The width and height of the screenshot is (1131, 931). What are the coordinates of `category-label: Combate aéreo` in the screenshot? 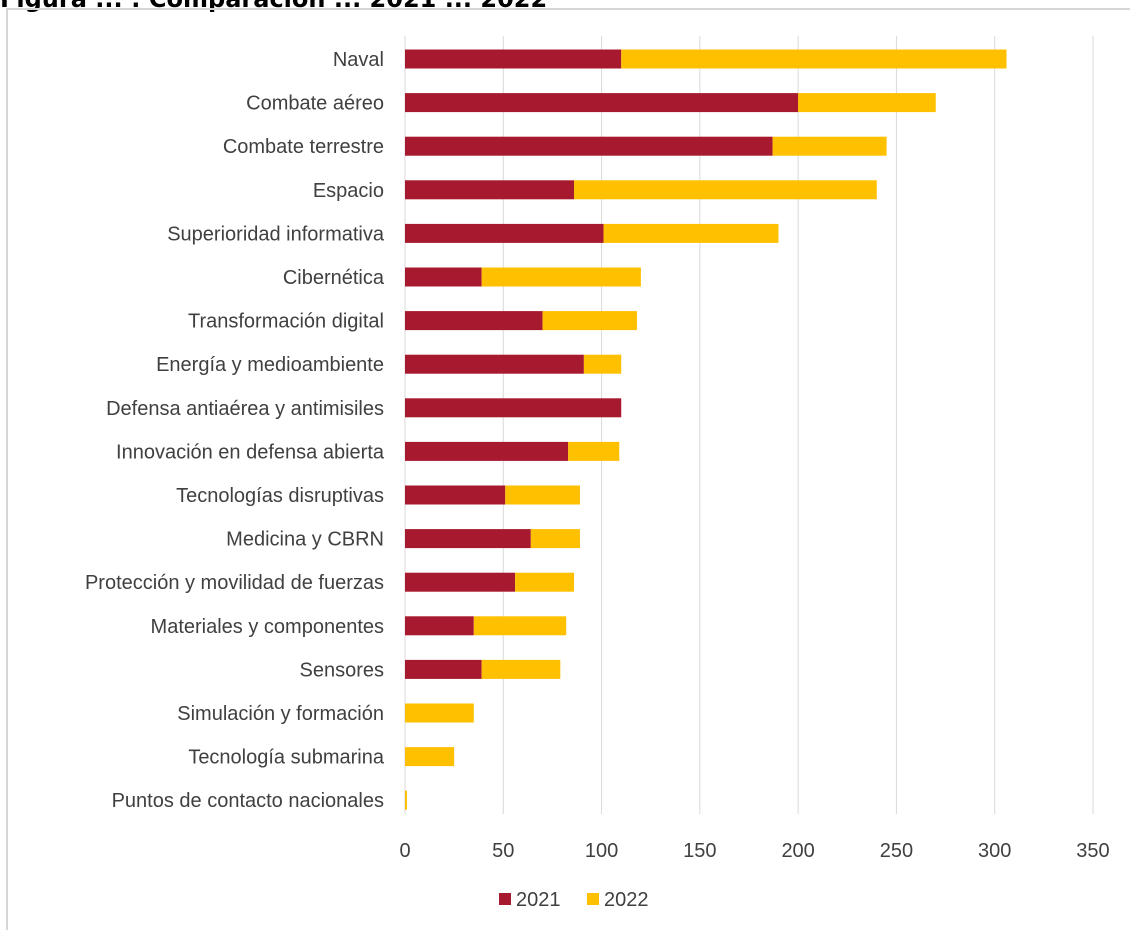 It's located at (315, 104).